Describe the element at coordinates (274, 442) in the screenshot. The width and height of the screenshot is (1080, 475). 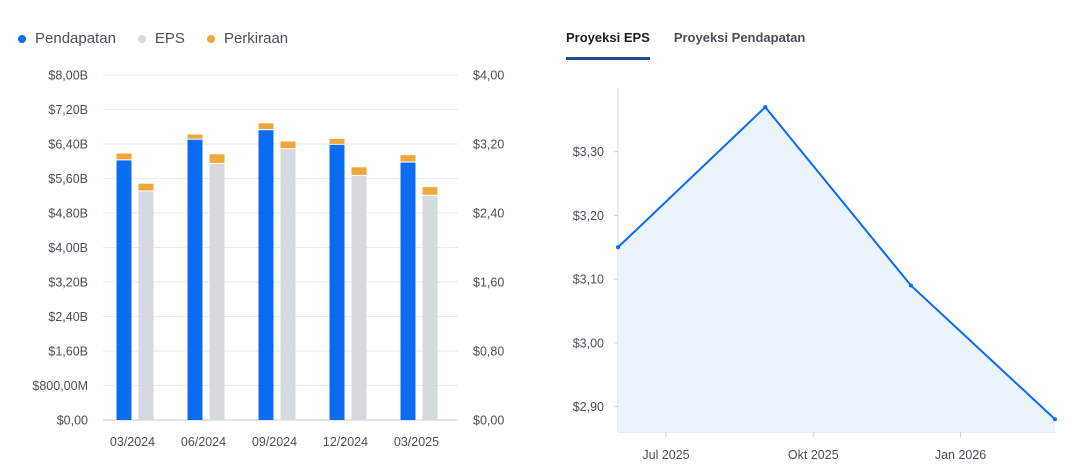
I see `x-tick-label: 09/2024` at that location.